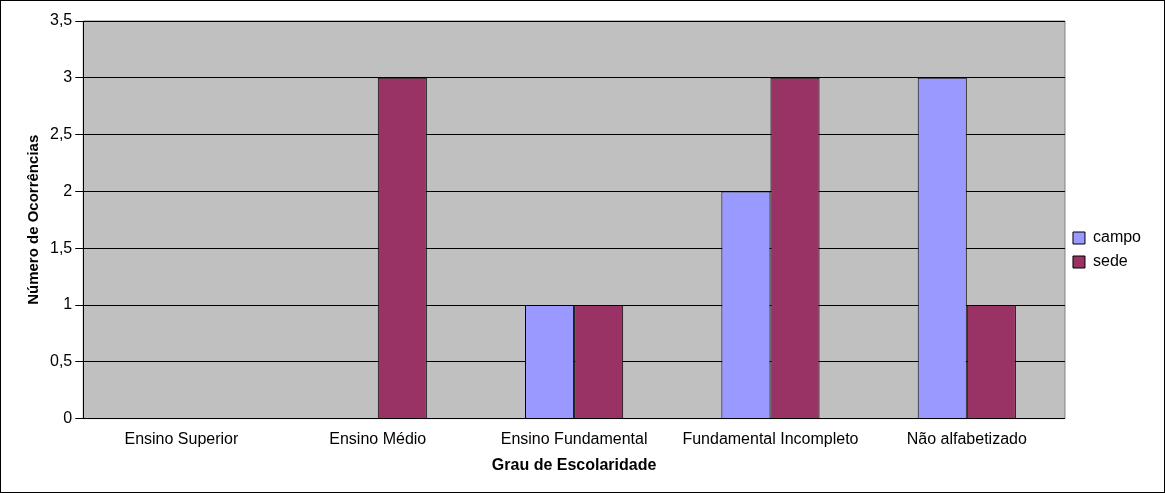 The height and width of the screenshot is (493, 1165). What do you see at coordinates (61, 247) in the screenshot?
I see `y-tick-label: 1,5` at bounding box center [61, 247].